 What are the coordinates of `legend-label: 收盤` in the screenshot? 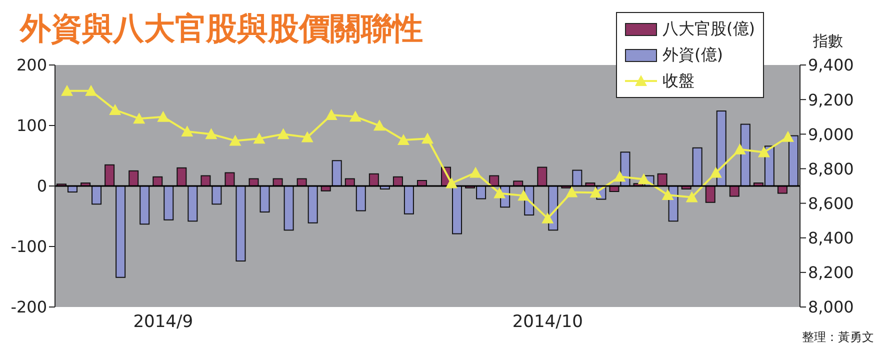 It's located at (678, 81).